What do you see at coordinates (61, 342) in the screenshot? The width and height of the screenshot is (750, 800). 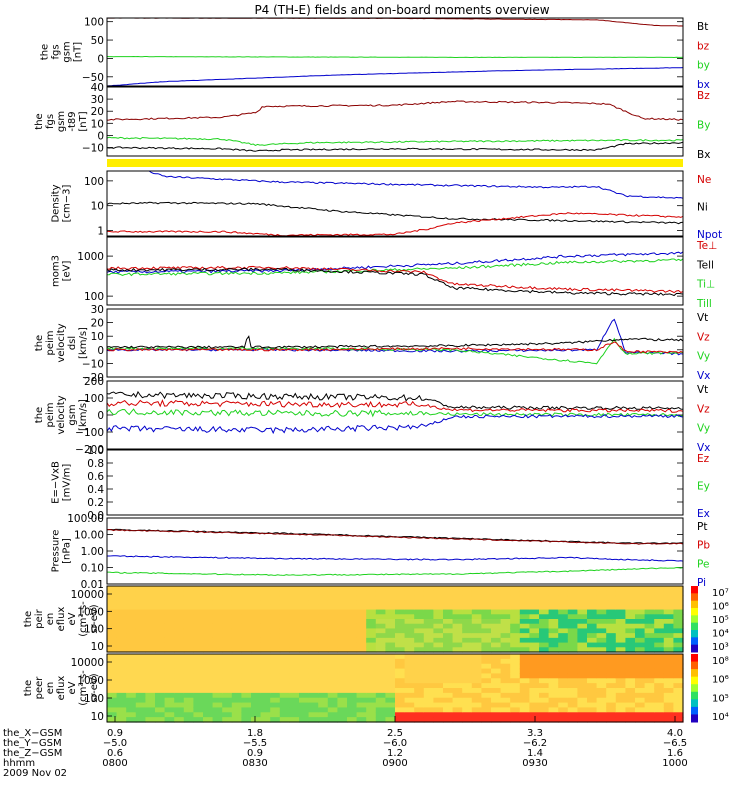 I see `ylabel-line: velocity` at bounding box center [61, 342].